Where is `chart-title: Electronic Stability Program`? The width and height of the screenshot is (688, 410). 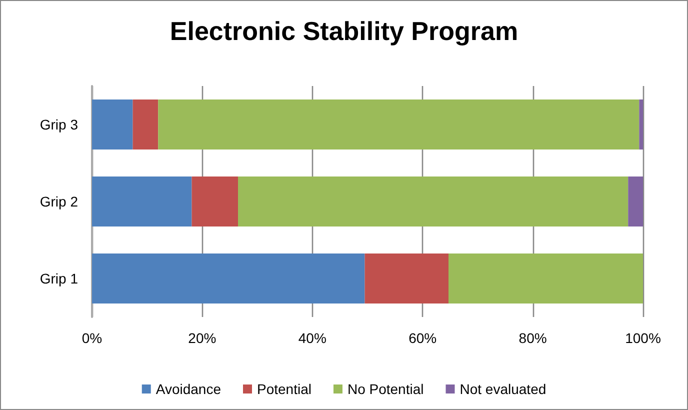
chart-title: Electronic Stability Program is located at coordinates (344, 31).